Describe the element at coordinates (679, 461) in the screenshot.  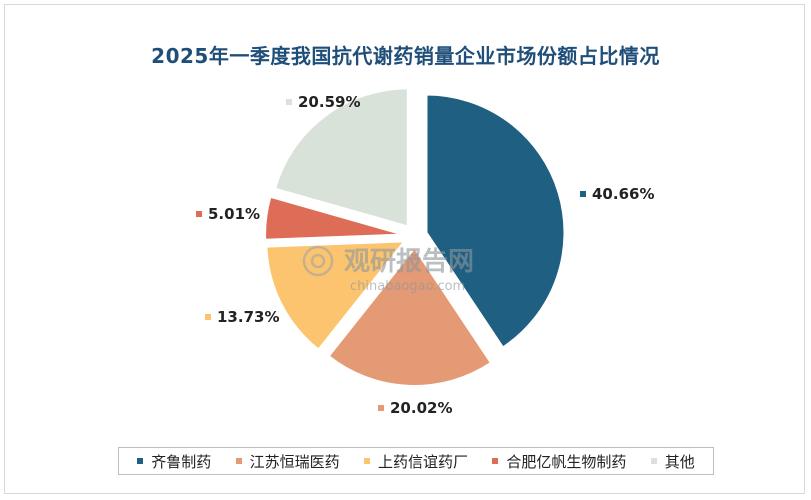
I see `legend-label: 其他` at that location.